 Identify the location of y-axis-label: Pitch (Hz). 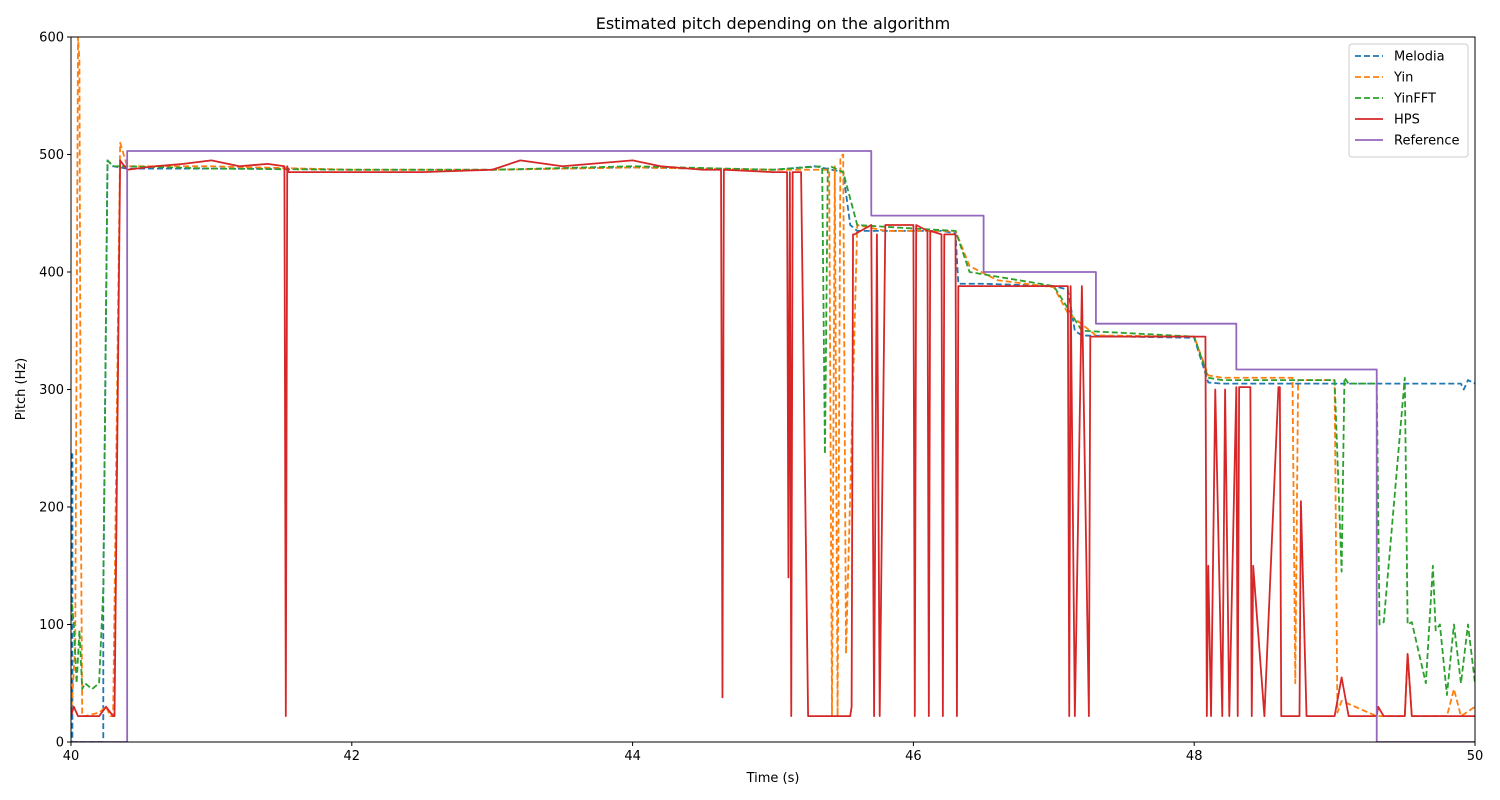
(21, 389).